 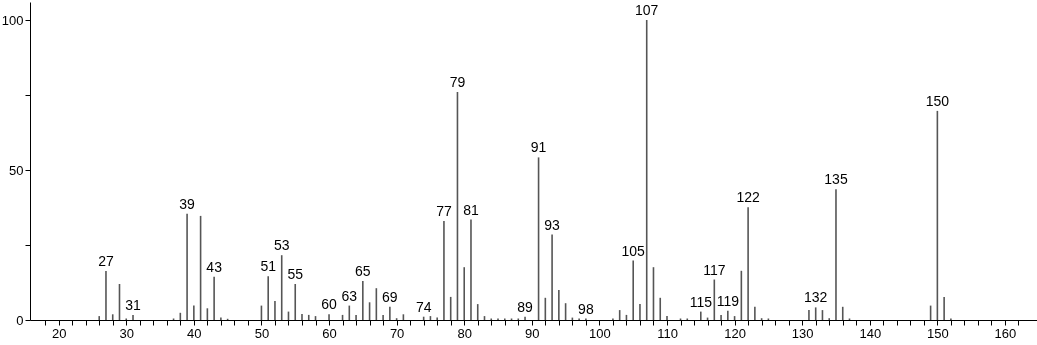 I want to click on annotation: 60, so click(x=329, y=304).